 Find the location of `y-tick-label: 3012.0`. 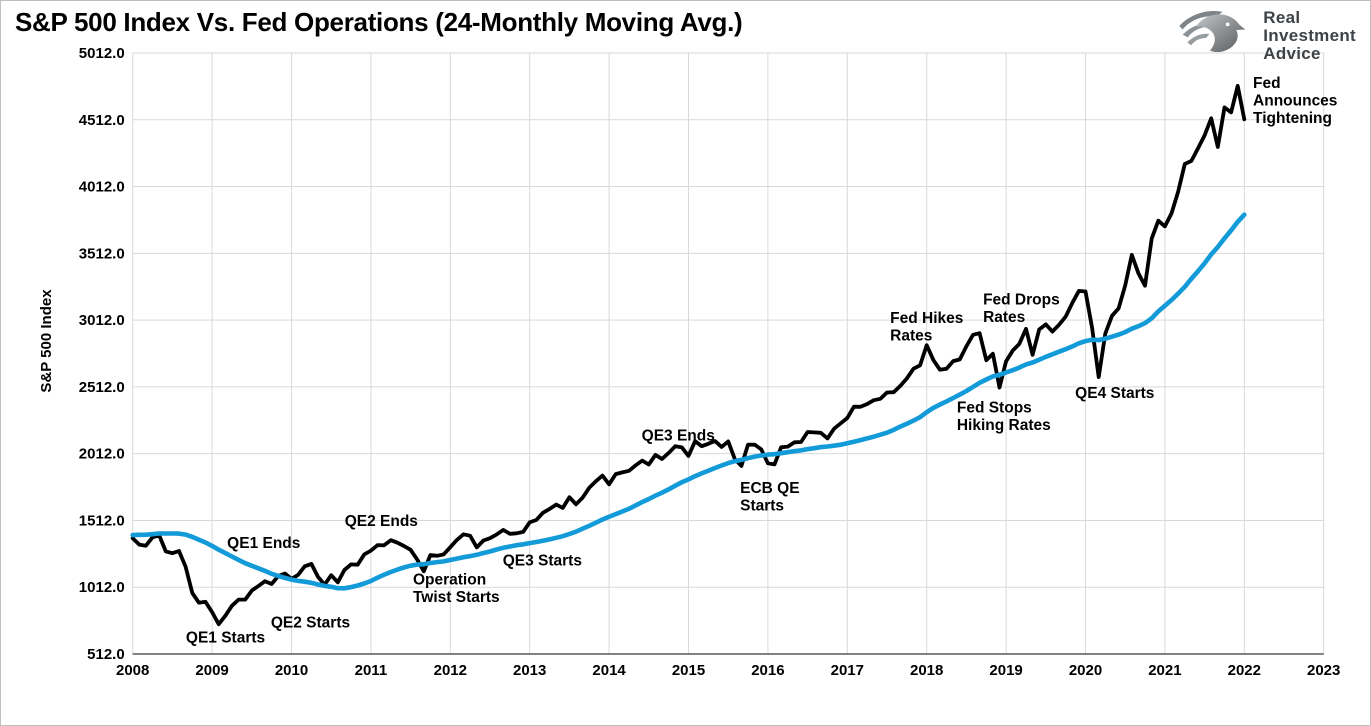

y-tick-label: 3012.0 is located at coordinates (102, 320).